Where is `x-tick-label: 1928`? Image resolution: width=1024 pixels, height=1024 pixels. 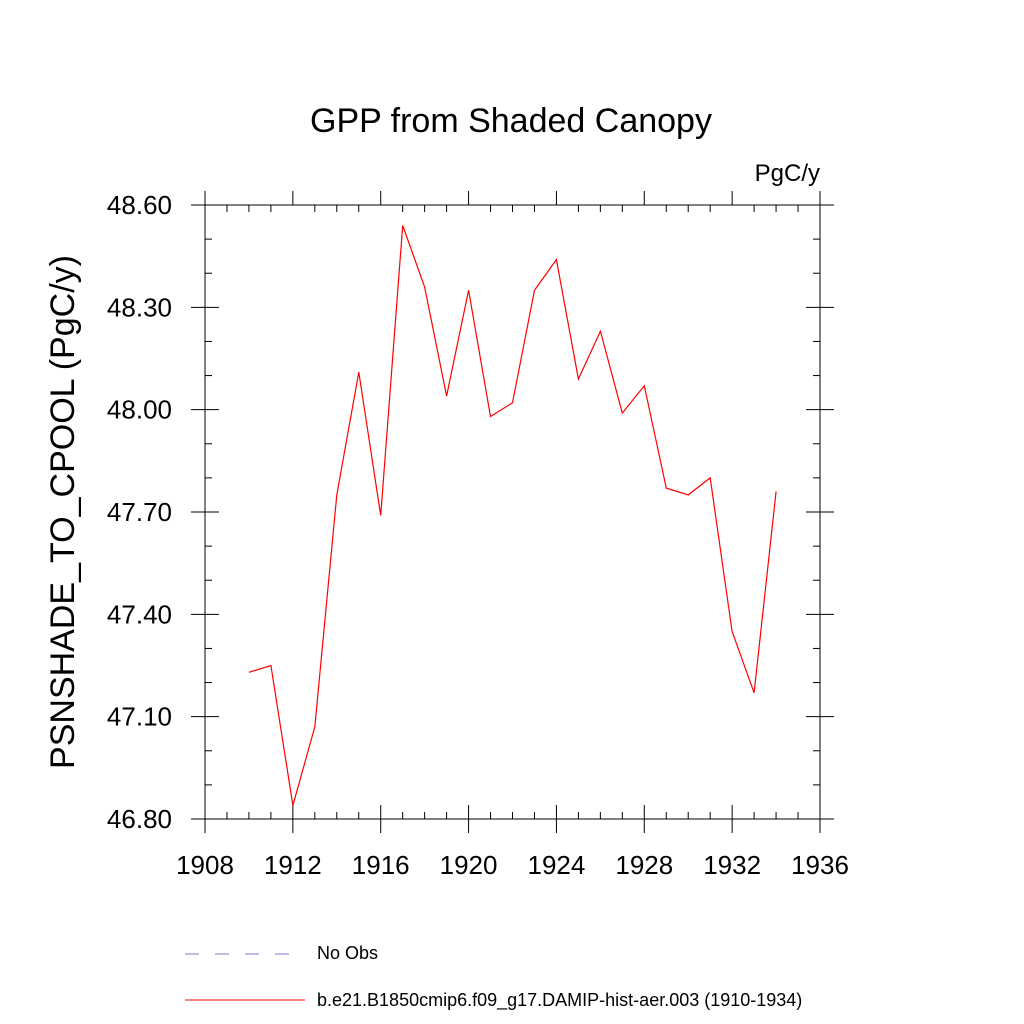 x-tick-label: 1928 is located at coordinates (644, 865).